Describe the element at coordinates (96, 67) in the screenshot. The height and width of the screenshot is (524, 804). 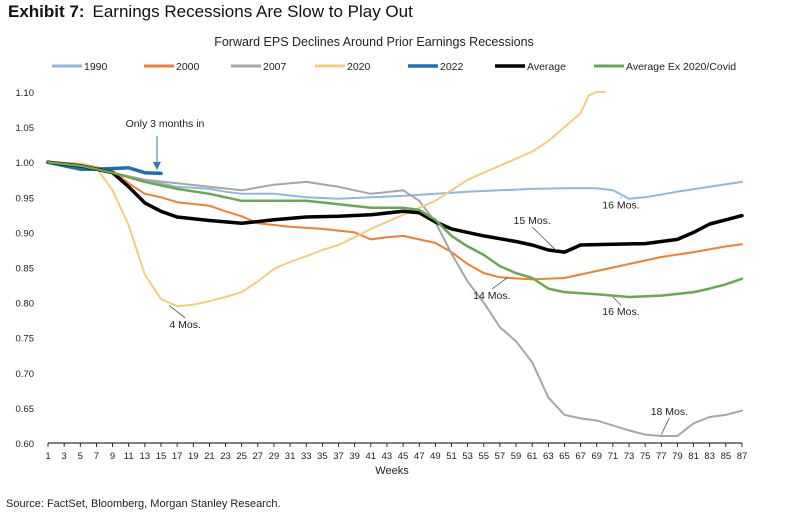
I see `legend-label: 1990` at that location.